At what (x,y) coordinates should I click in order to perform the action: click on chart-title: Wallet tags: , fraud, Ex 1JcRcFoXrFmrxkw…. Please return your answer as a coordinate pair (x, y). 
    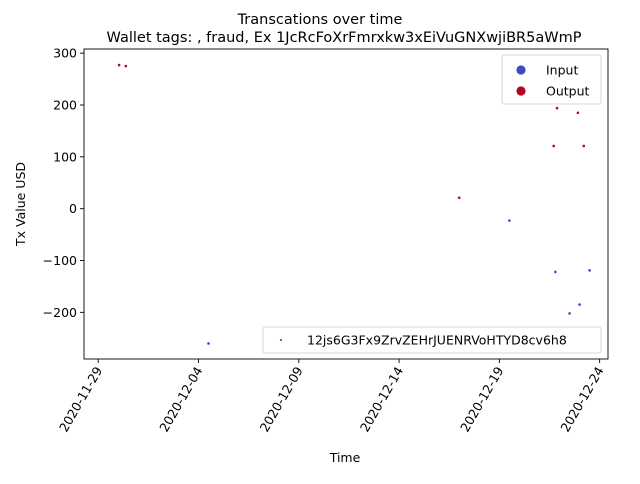
    Looking at the image, I should click on (344, 38).